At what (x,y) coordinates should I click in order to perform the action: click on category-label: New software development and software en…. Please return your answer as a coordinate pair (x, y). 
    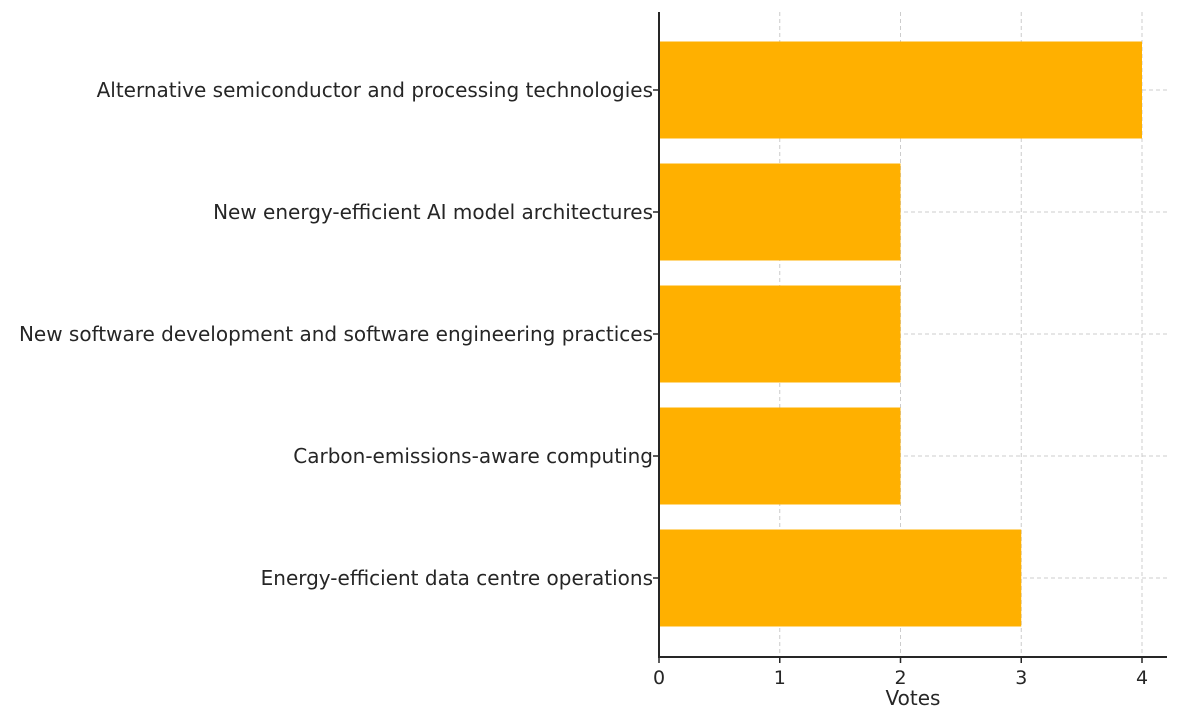
    Looking at the image, I should click on (336, 334).